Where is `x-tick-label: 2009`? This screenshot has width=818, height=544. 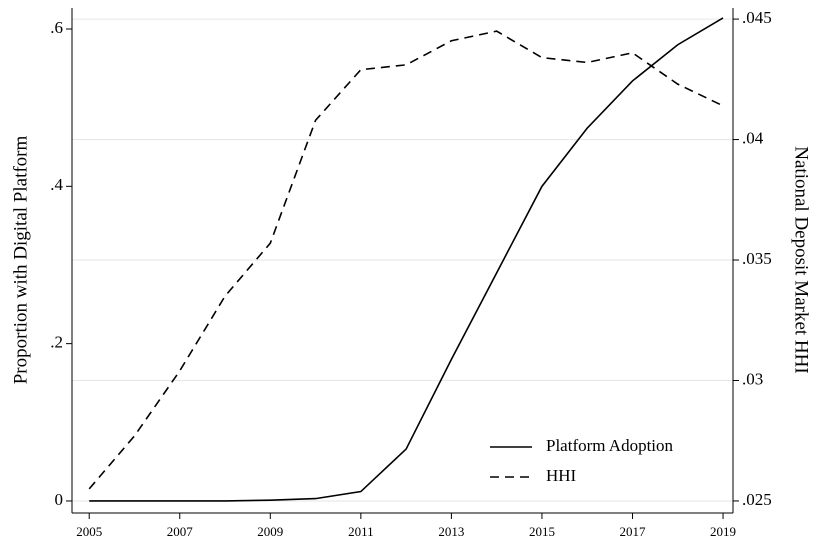
x-tick-label: 2009 is located at coordinates (270, 531).